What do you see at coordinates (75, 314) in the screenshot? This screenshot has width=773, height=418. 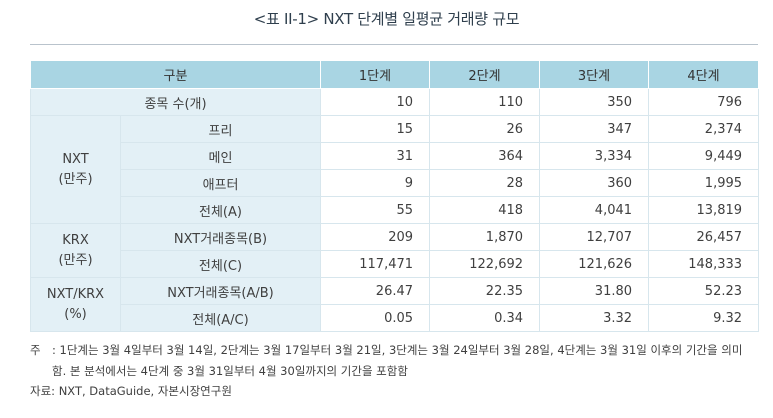 I see `group-label-unit: (%)` at bounding box center [75, 314].